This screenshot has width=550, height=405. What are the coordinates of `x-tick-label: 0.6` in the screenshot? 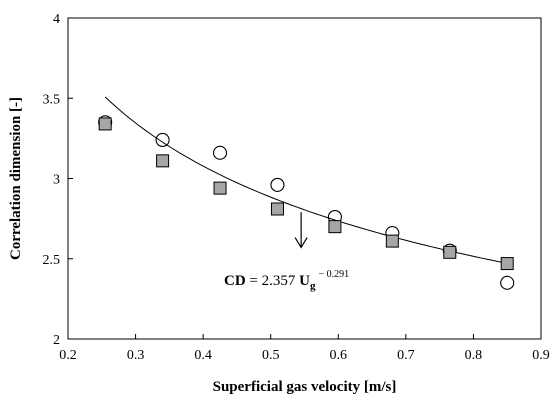 It's located at (339, 355).